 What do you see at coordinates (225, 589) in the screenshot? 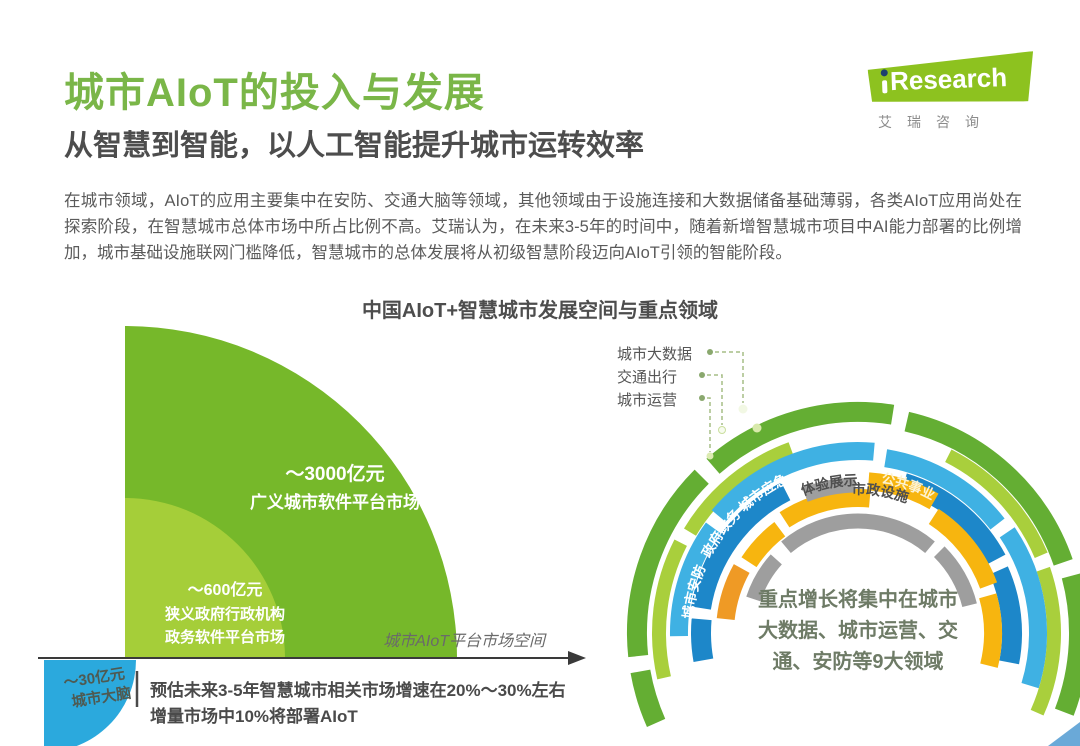
I see `mid-segment-value: ～600亿元` at bounding box center [225, 589].